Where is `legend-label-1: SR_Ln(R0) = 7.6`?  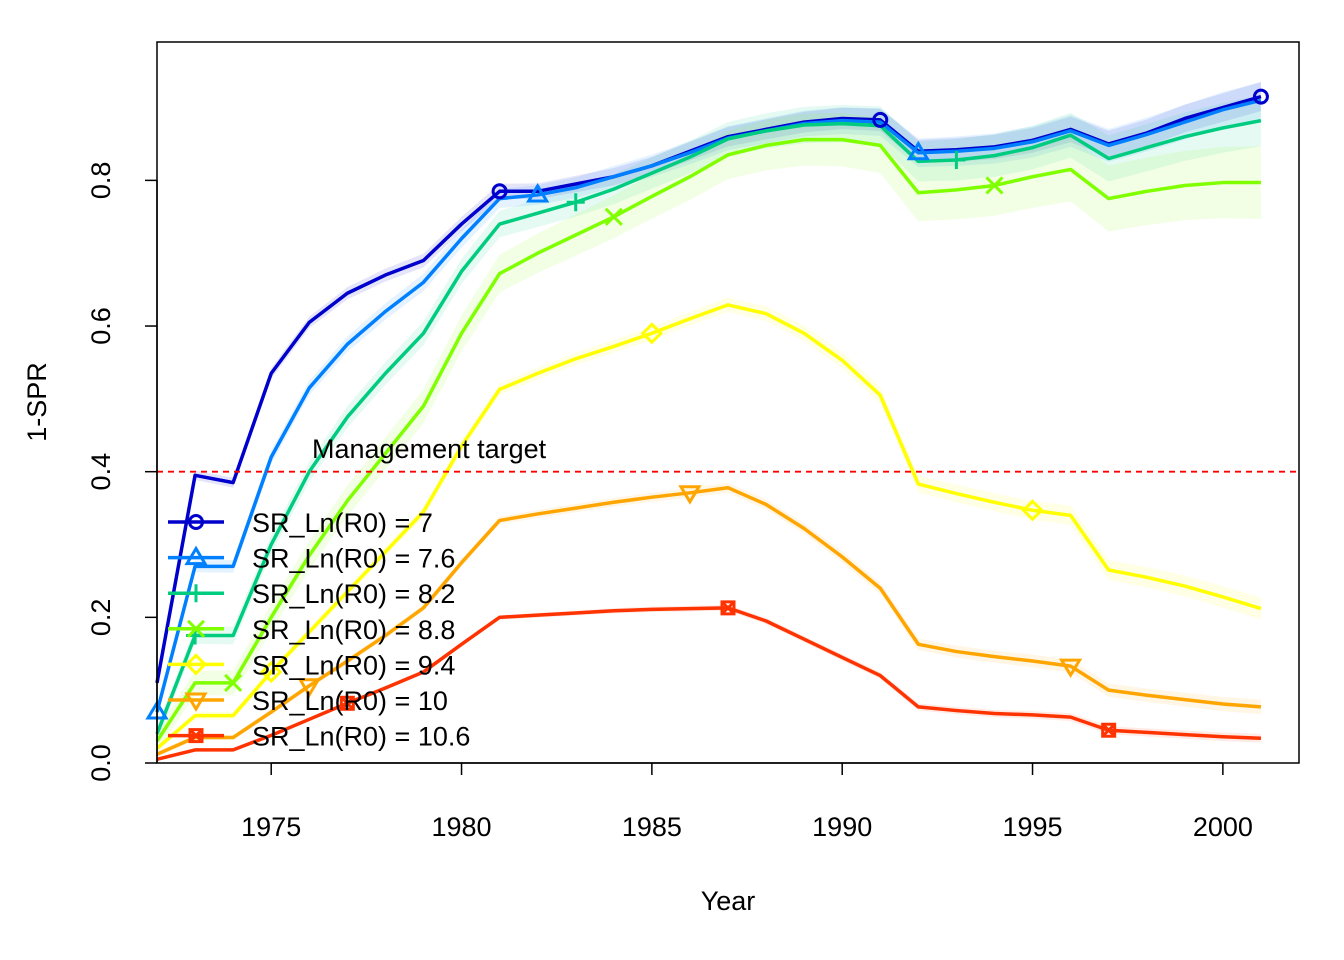 legend-label-1: SR_Ln(R0) = 7.6 is located at coordinates (353, 559).